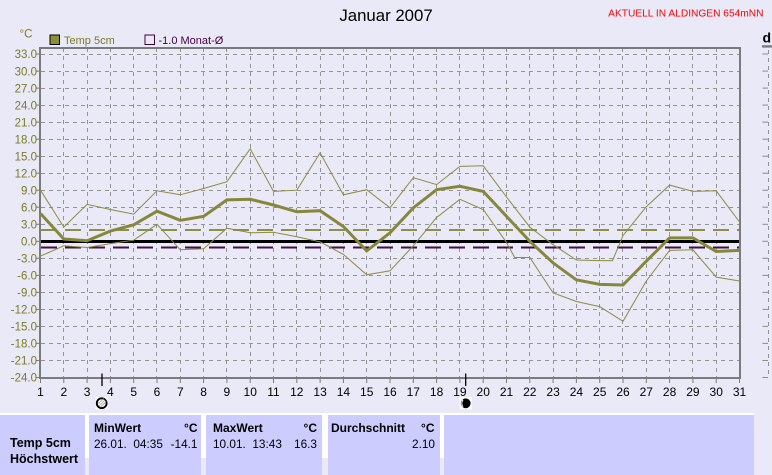 This screenshot has height=475, width=772. What do you see at coordinates (460, 392) in the screenshot?
I see `svg-text: 19` at bounding box center [460, 392].